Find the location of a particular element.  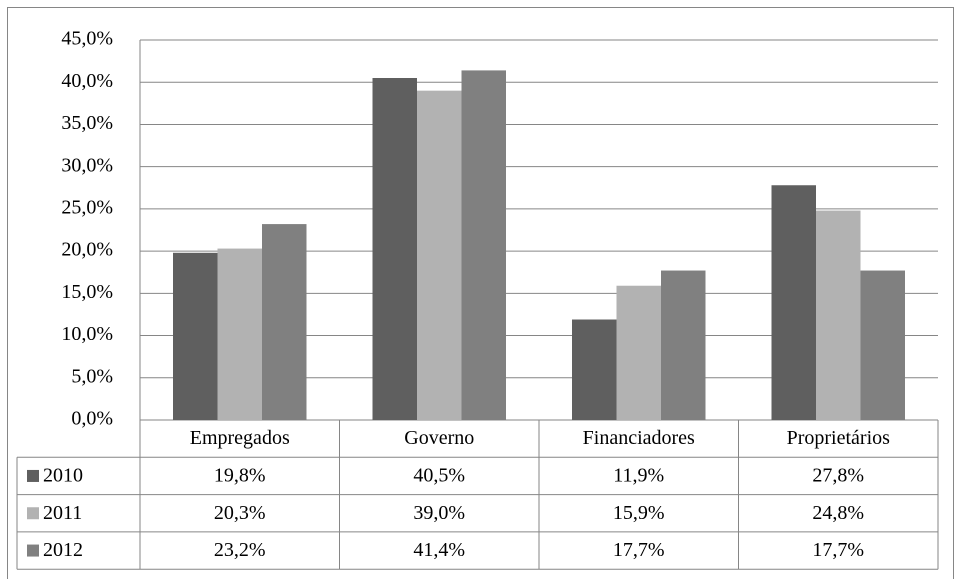

y-tick-label: 45,0% is located at coordinates (87, 39).